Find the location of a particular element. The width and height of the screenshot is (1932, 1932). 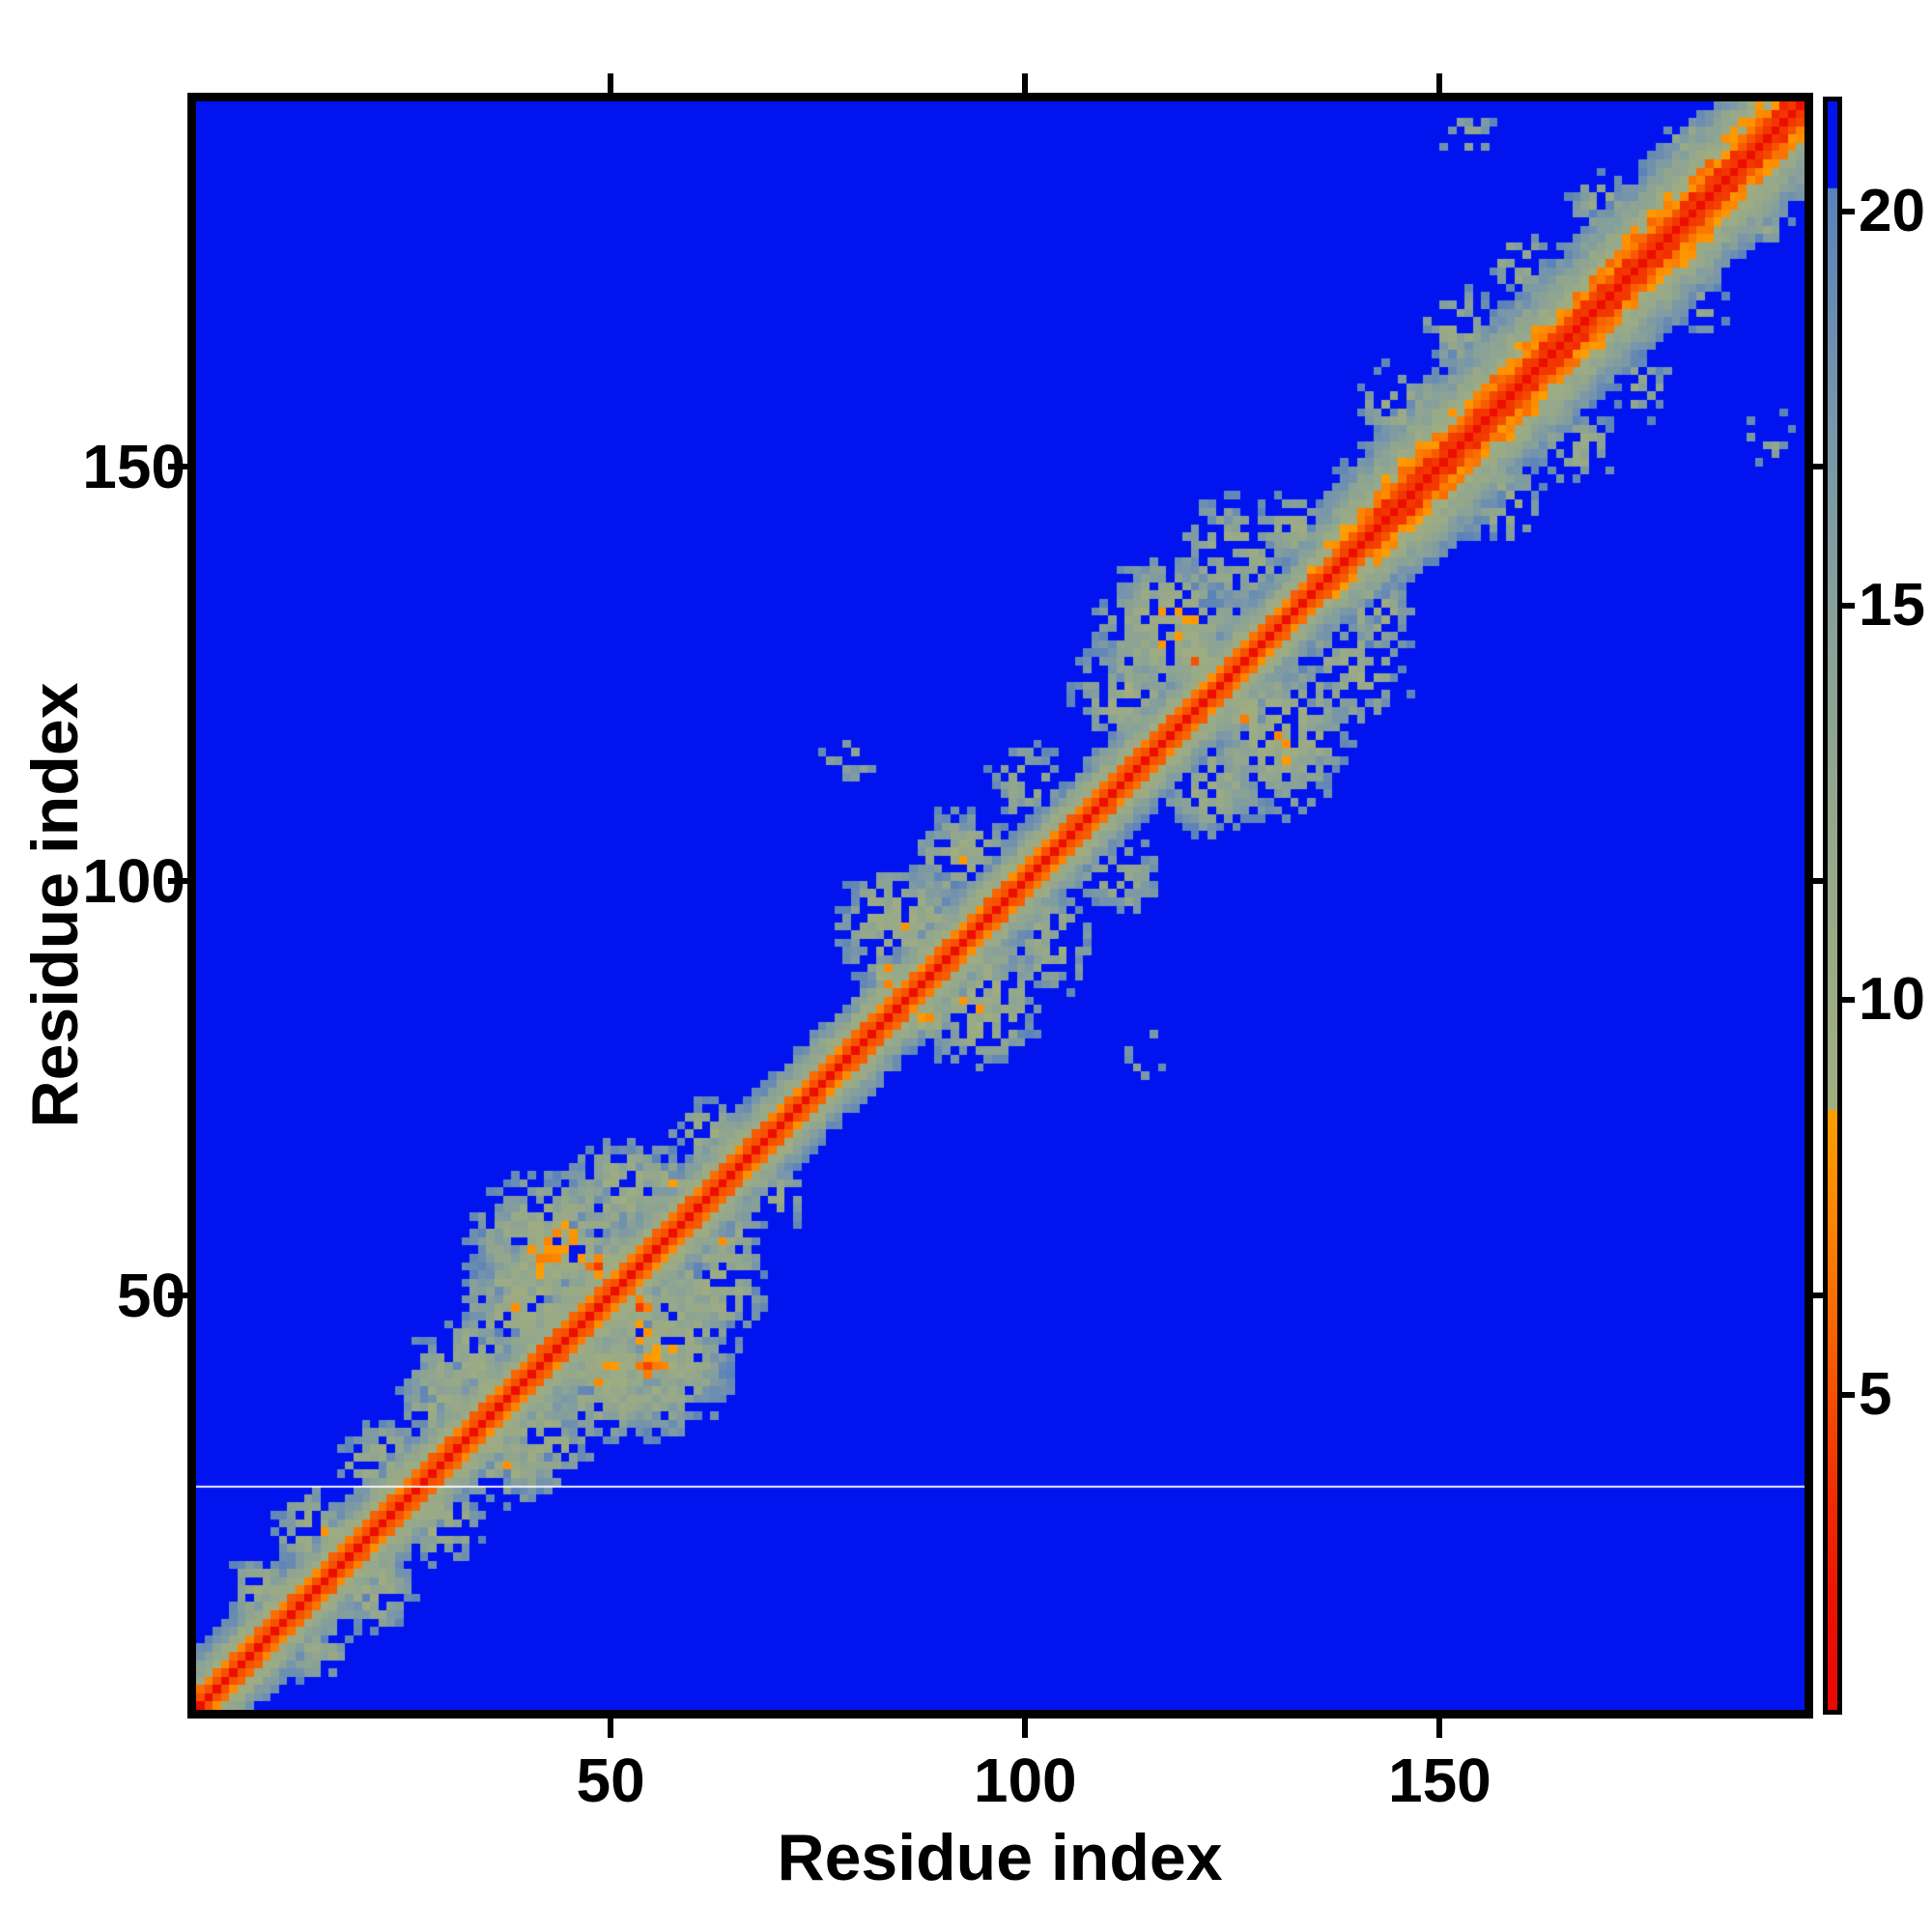

x-axis-label: Residue index is located at coordinates (1000, 1857).